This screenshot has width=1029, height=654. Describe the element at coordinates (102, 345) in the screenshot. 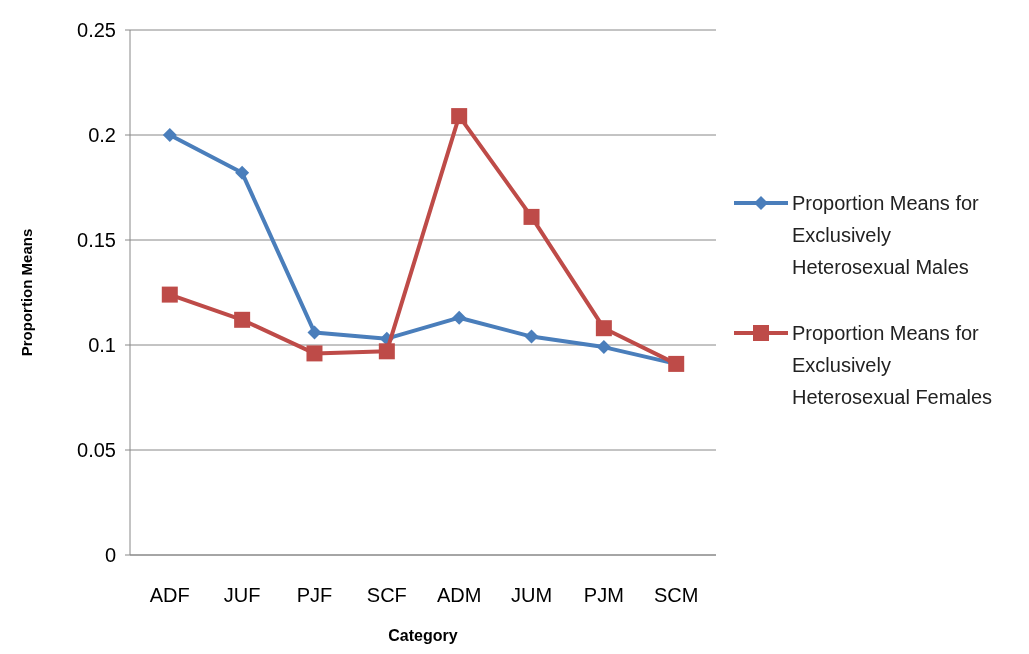

I see `y-tick-label: 0.1` at that location.